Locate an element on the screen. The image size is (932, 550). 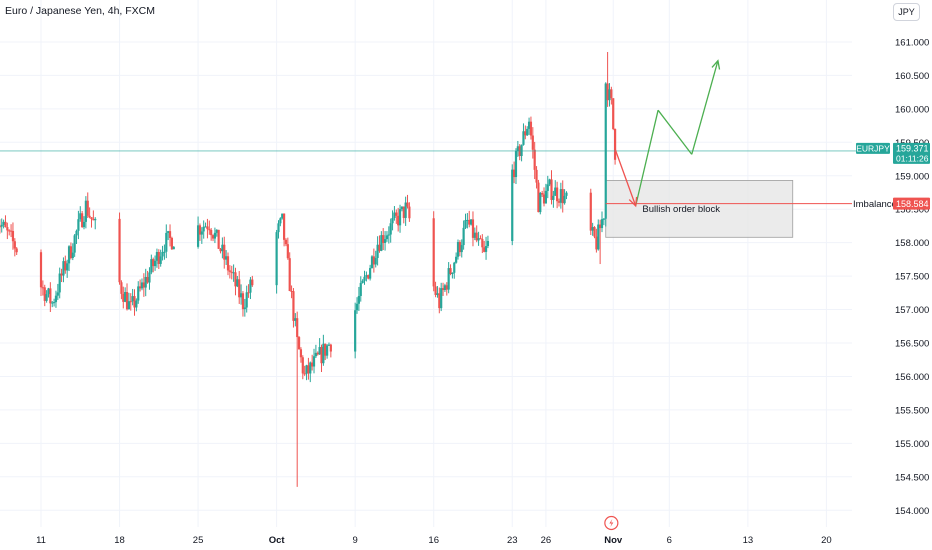
y-tick-label: 156.000 is located at coordinates (912, 377).